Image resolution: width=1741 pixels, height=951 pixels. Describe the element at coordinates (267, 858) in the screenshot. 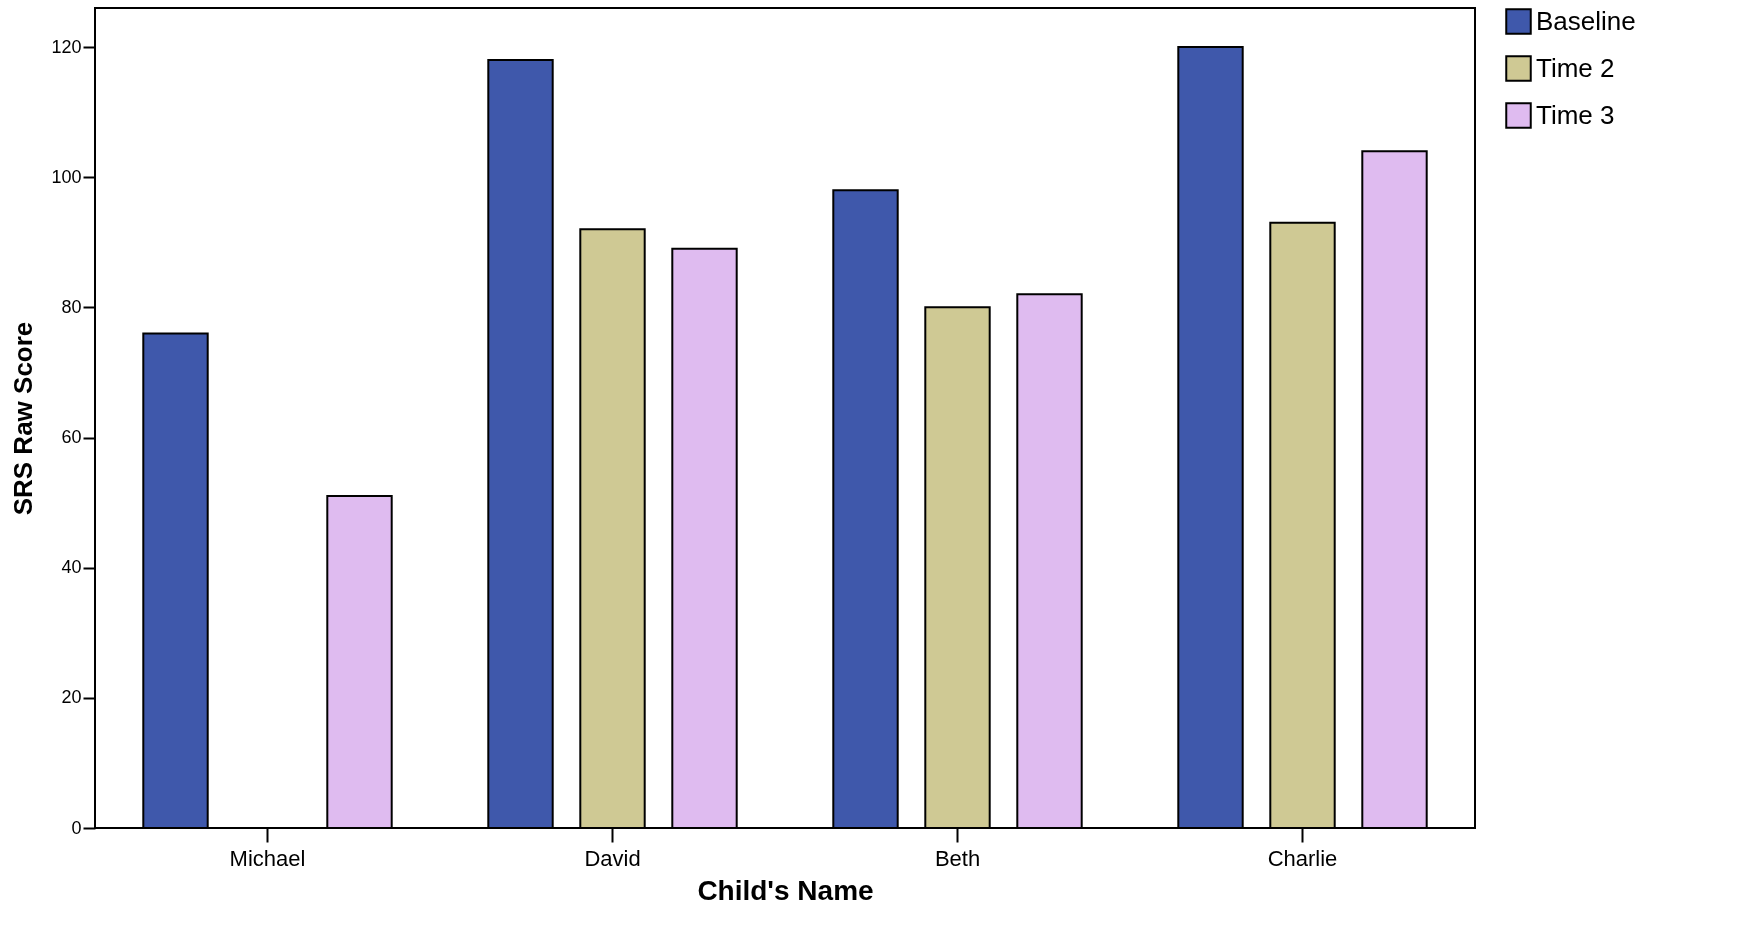

I see `x-tick-label: Michael` at that location.